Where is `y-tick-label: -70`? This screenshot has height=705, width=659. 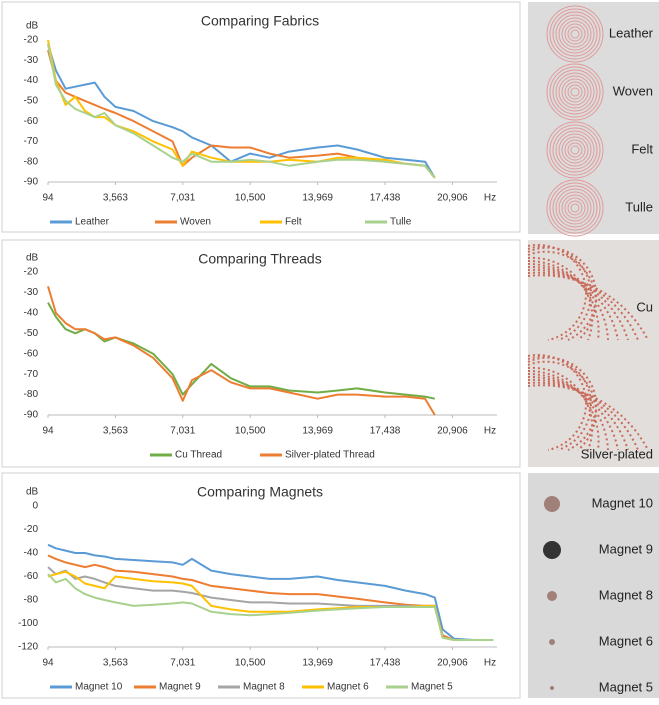
y-tick-label: -70 is located at coordinates (31, 374).